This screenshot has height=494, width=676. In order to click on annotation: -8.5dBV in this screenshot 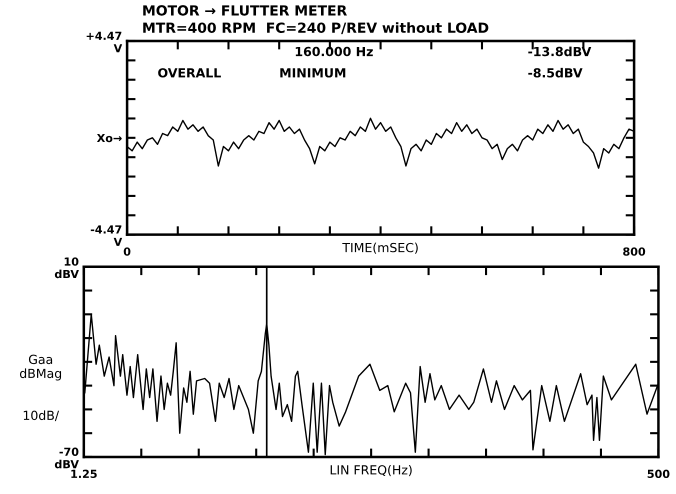, I will do `click(555, 73)`.